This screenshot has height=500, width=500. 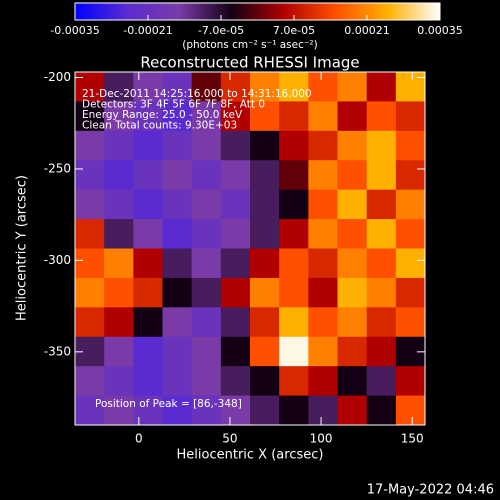 I want to click on colorbar-tick-label: 0.00021, so click(x=367, y=30).